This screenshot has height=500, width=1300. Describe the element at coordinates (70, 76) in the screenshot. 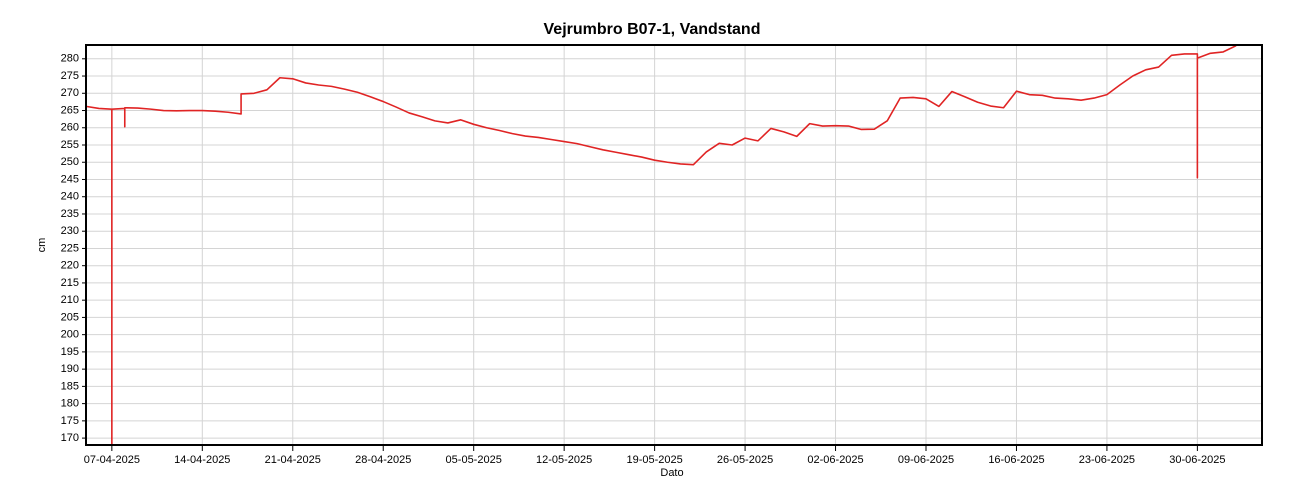

I see `y-tick-label: 275` at that location.